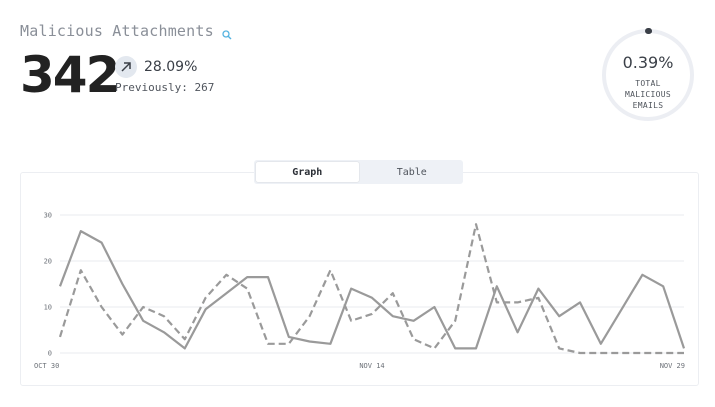 The width and height of the screenshot is (715, 407). I want to click on malicious-ratio-ring: 0.39% TOTAL MALICIOUS EMAILS, so click(648, 75).